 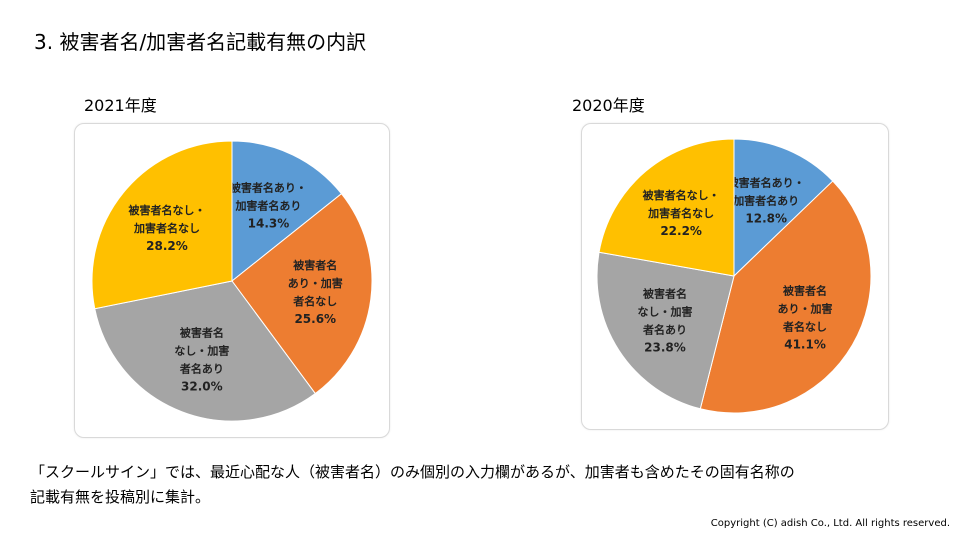 What do you see at coordinates (201, 359) in the screenshot?
I see `pie-2021-slice-label-2: 被害者名なし・加害者名あり 32.0%` at bounding box center [201, 359].